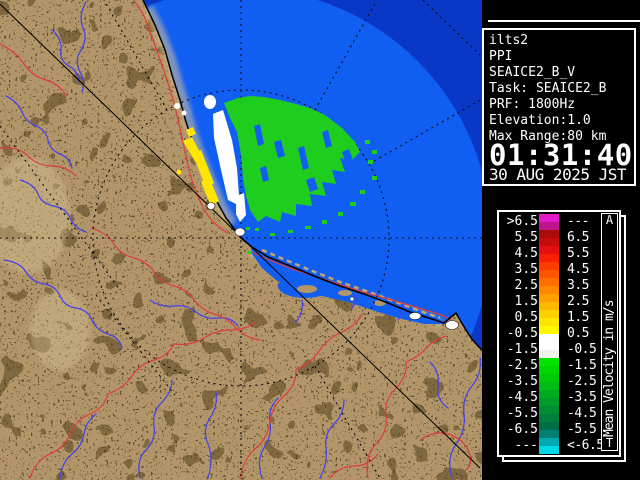 The image size is (640, 480). What do you see at coordinates (522, 397) in the screenshot?
I see `legend-left-label: -4.5` at bounding box center [522, 397].